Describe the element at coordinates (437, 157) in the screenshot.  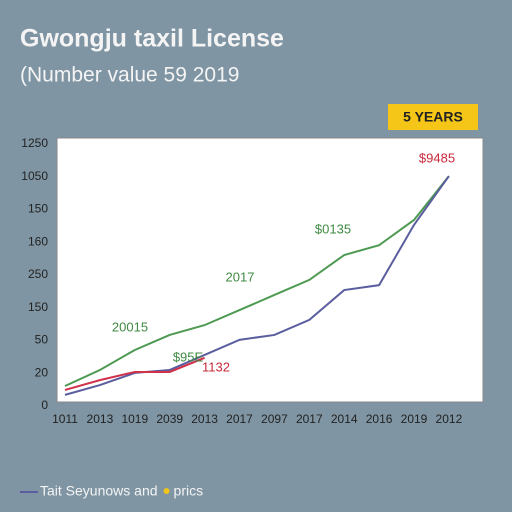
I see `annotation: $9485` at that location.